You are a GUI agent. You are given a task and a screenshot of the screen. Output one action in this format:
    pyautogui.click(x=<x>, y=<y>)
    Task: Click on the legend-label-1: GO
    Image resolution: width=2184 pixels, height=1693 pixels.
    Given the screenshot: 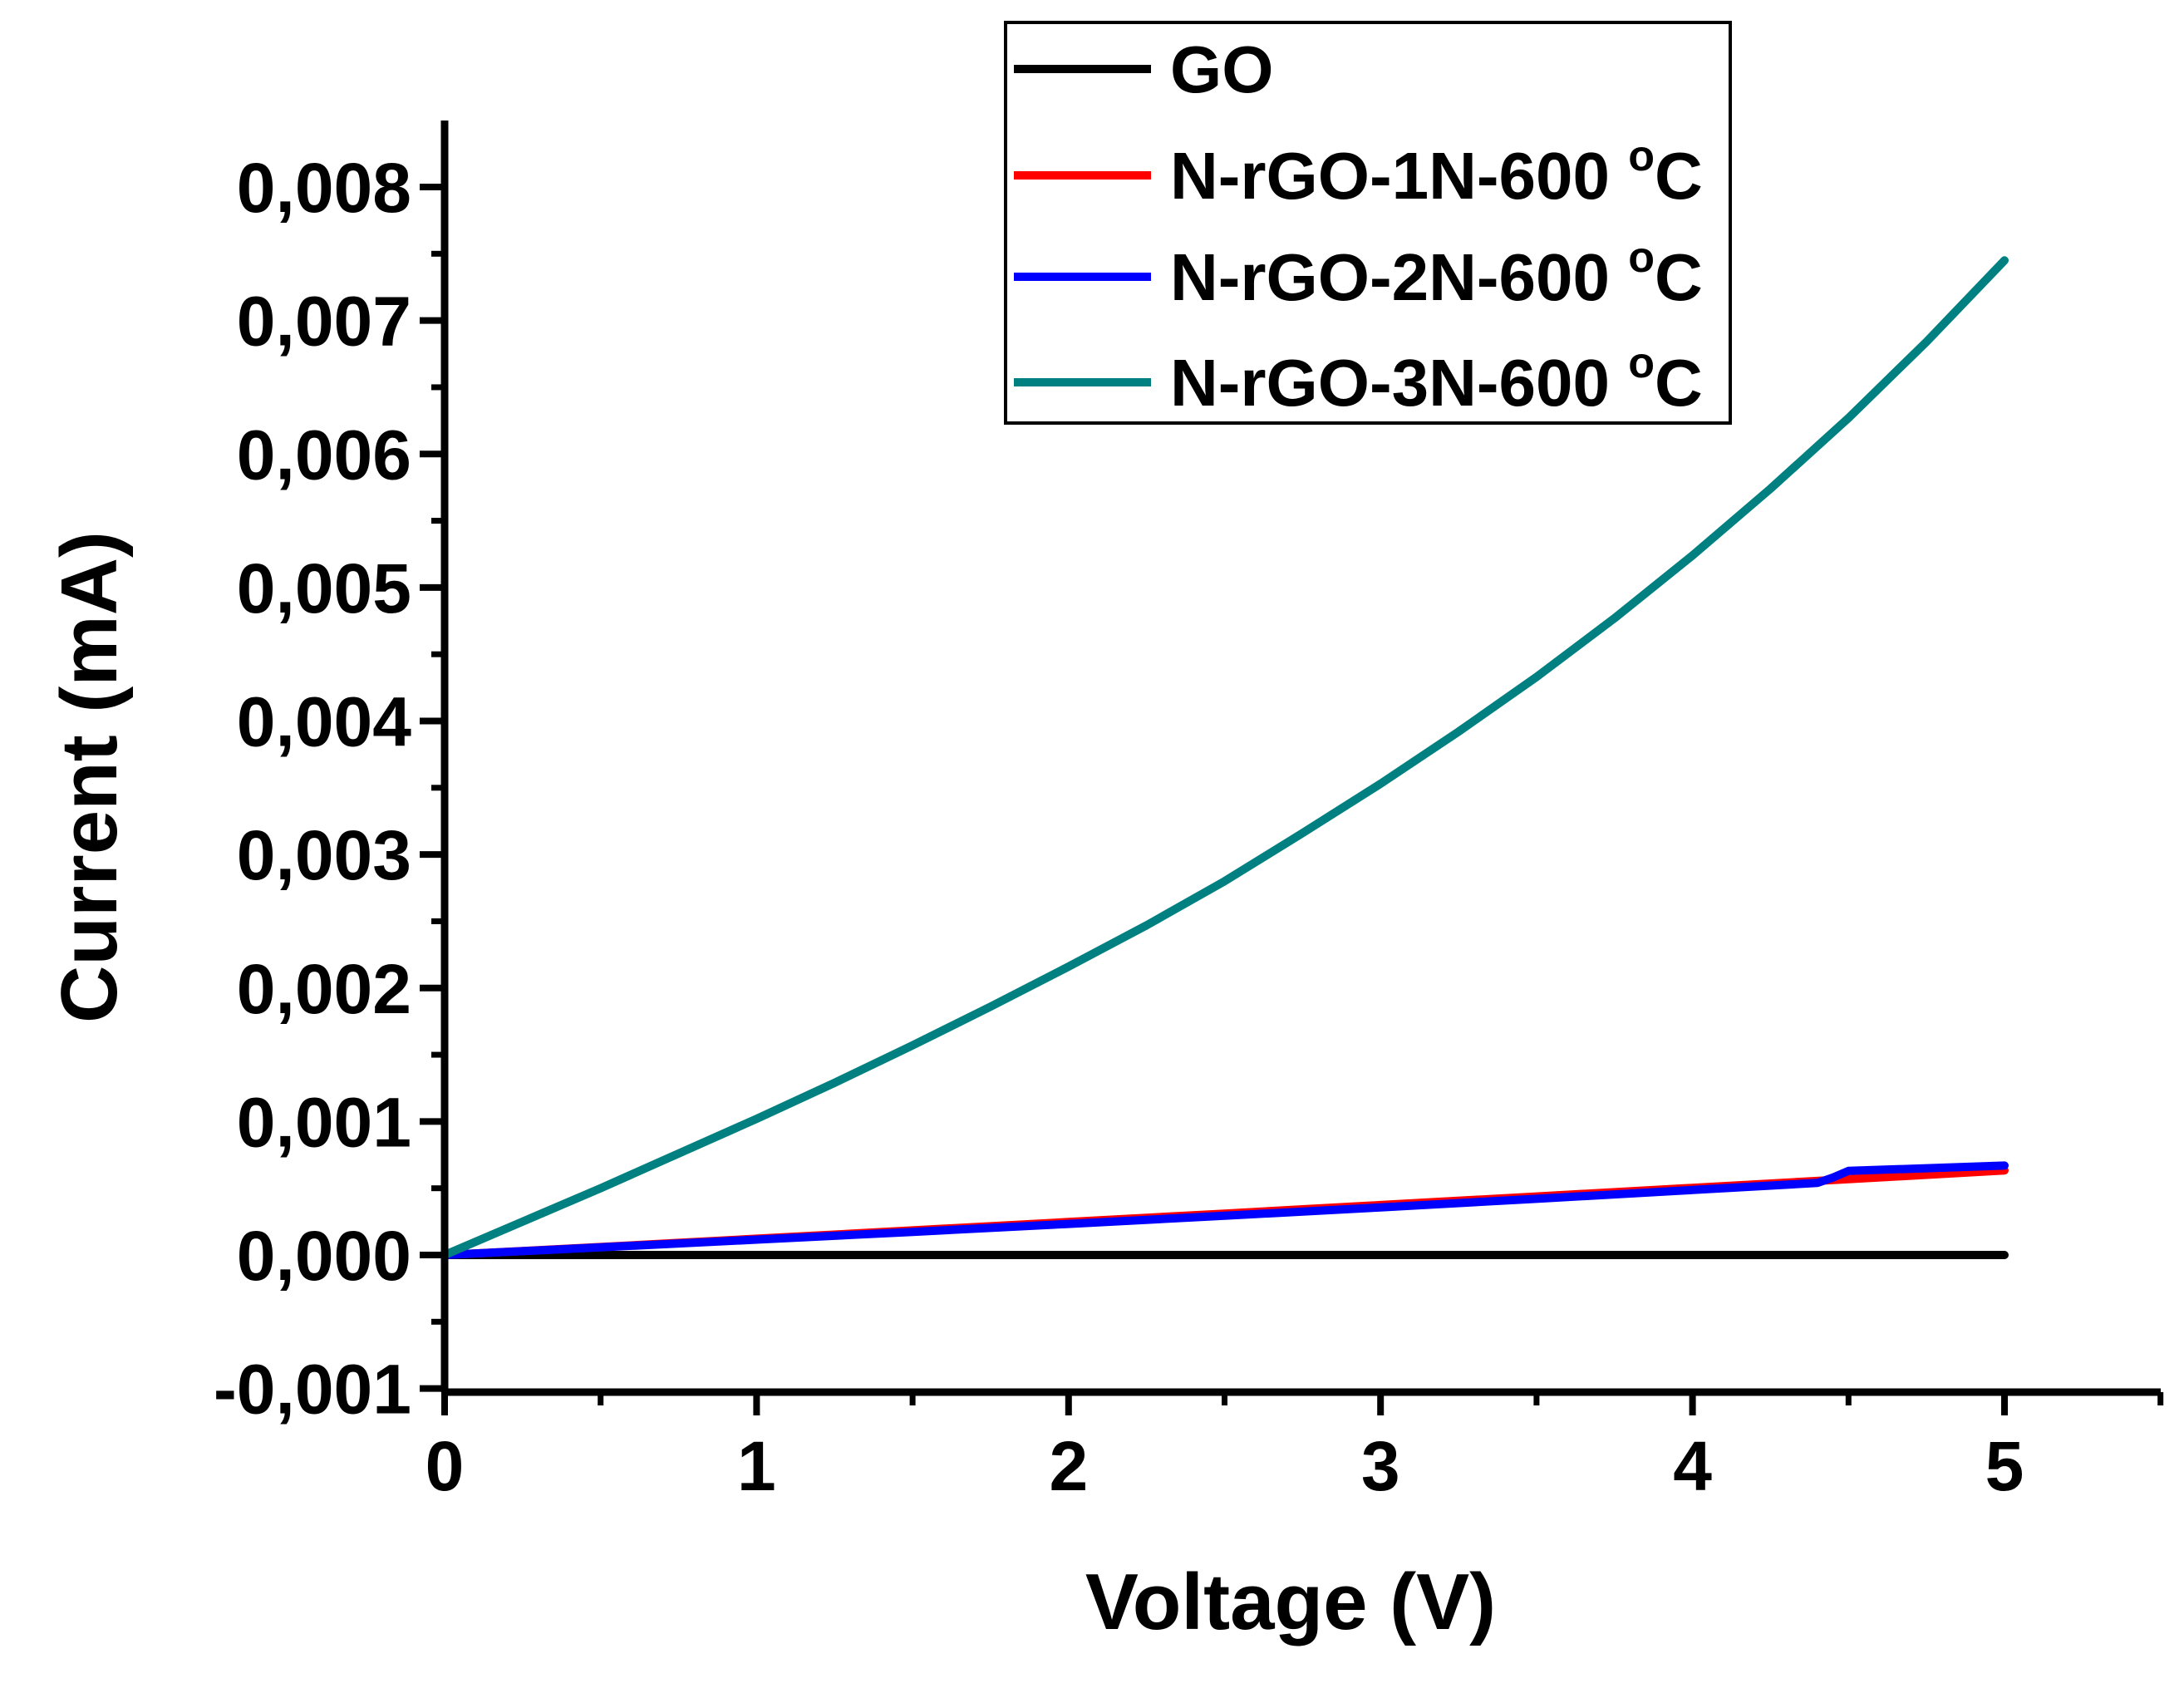 What is the action you would take?
    pyautogui.click(x=1221, y=69)
    